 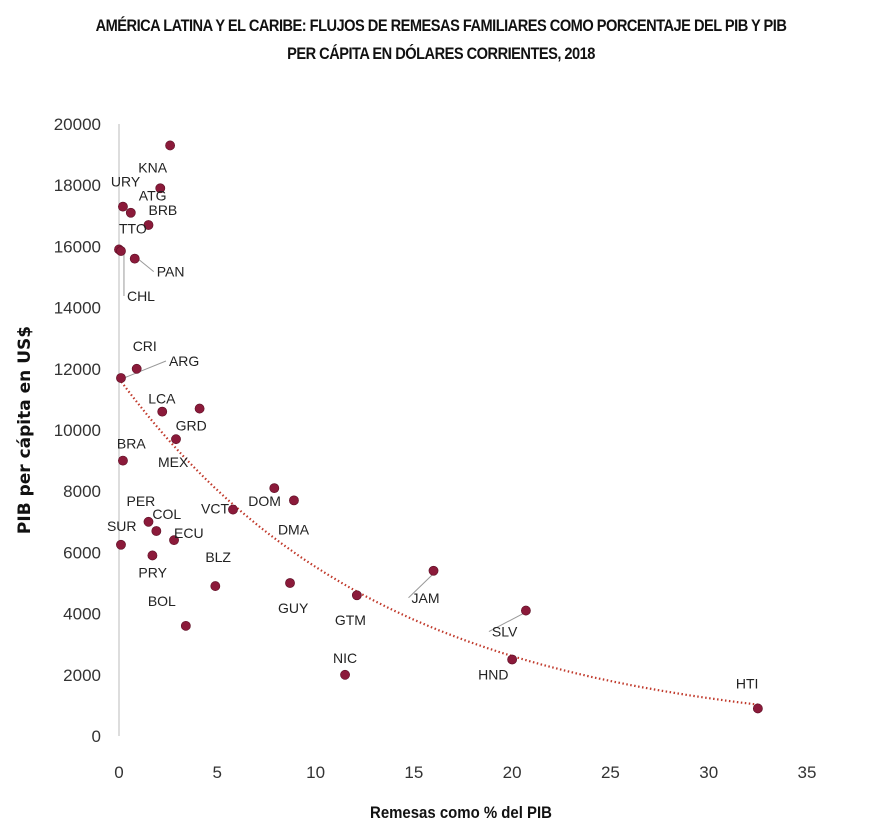 What do you see at coordinates (184, 361) in the screenshot?
I see `point-label: ARG` at bounding box center [184, 361].